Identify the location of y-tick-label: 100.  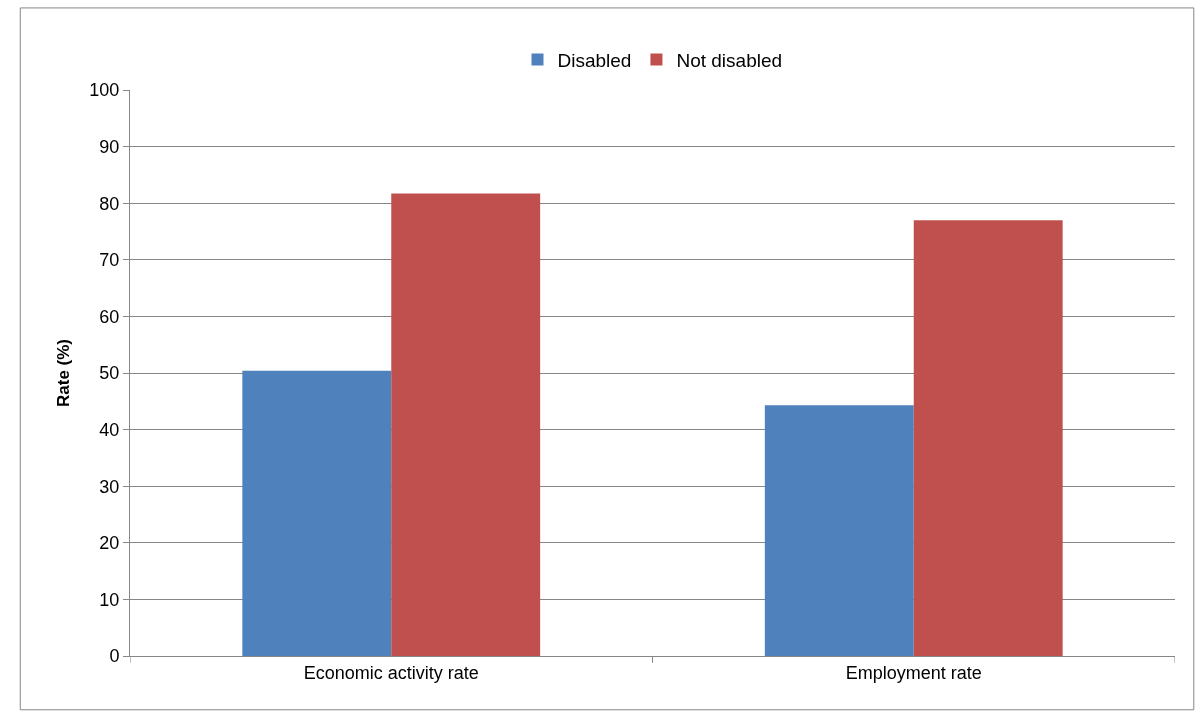
(104, 90).